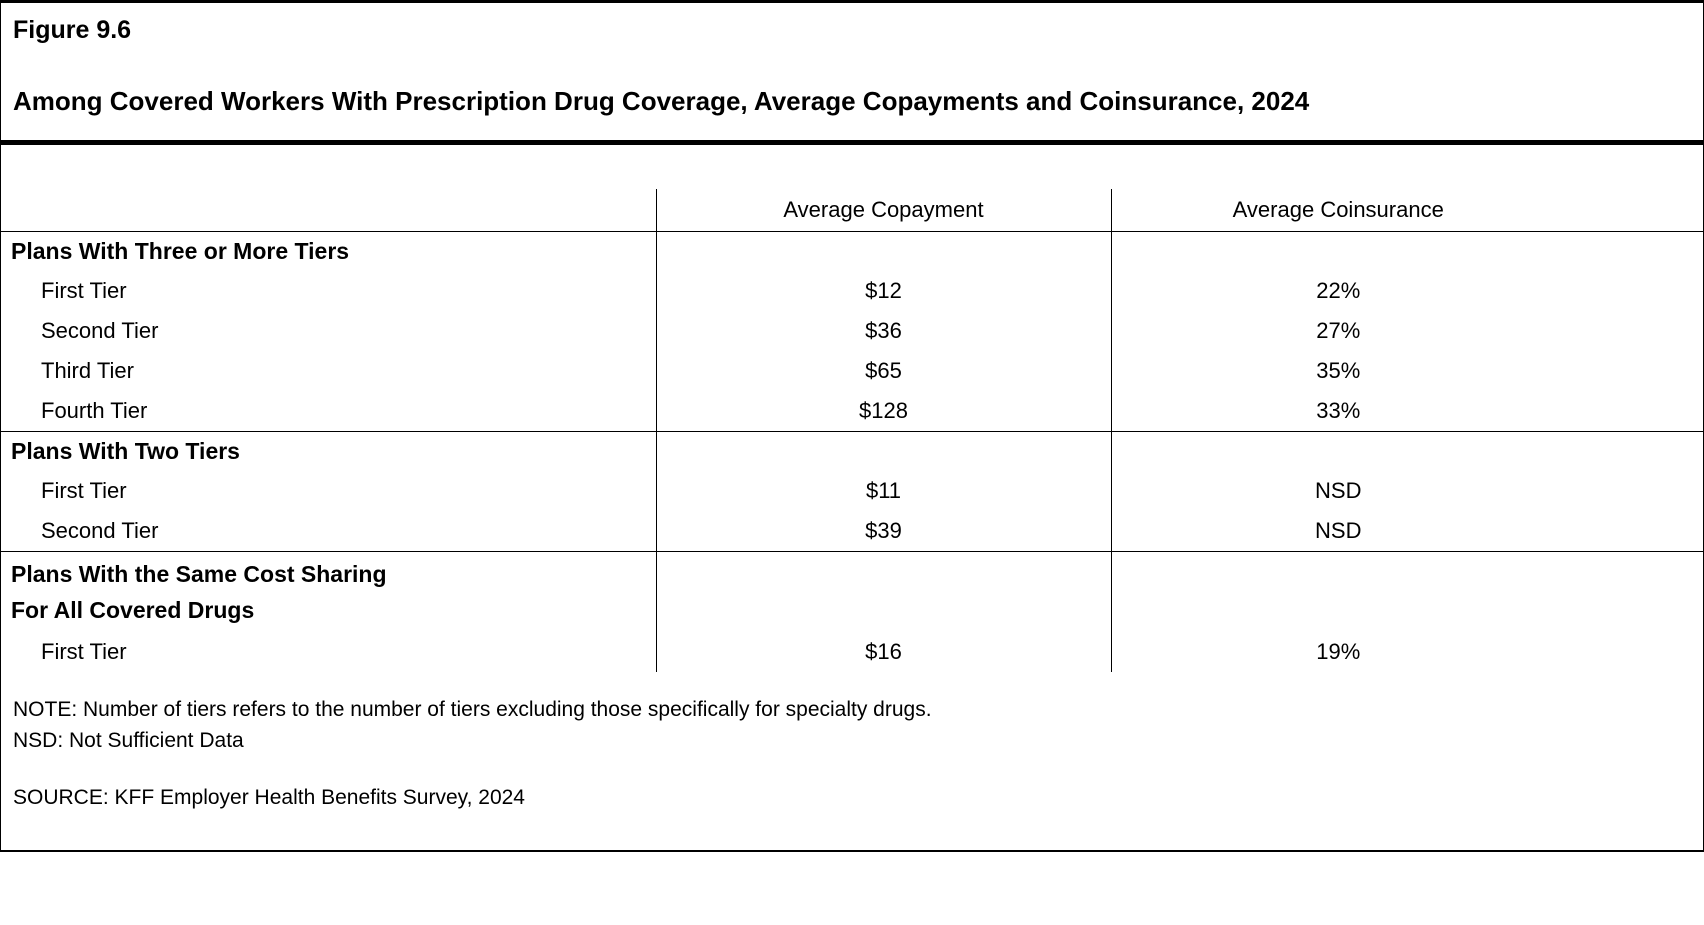  I want to click on tier-row: Second Tier $36 27%, so click(852, 331).